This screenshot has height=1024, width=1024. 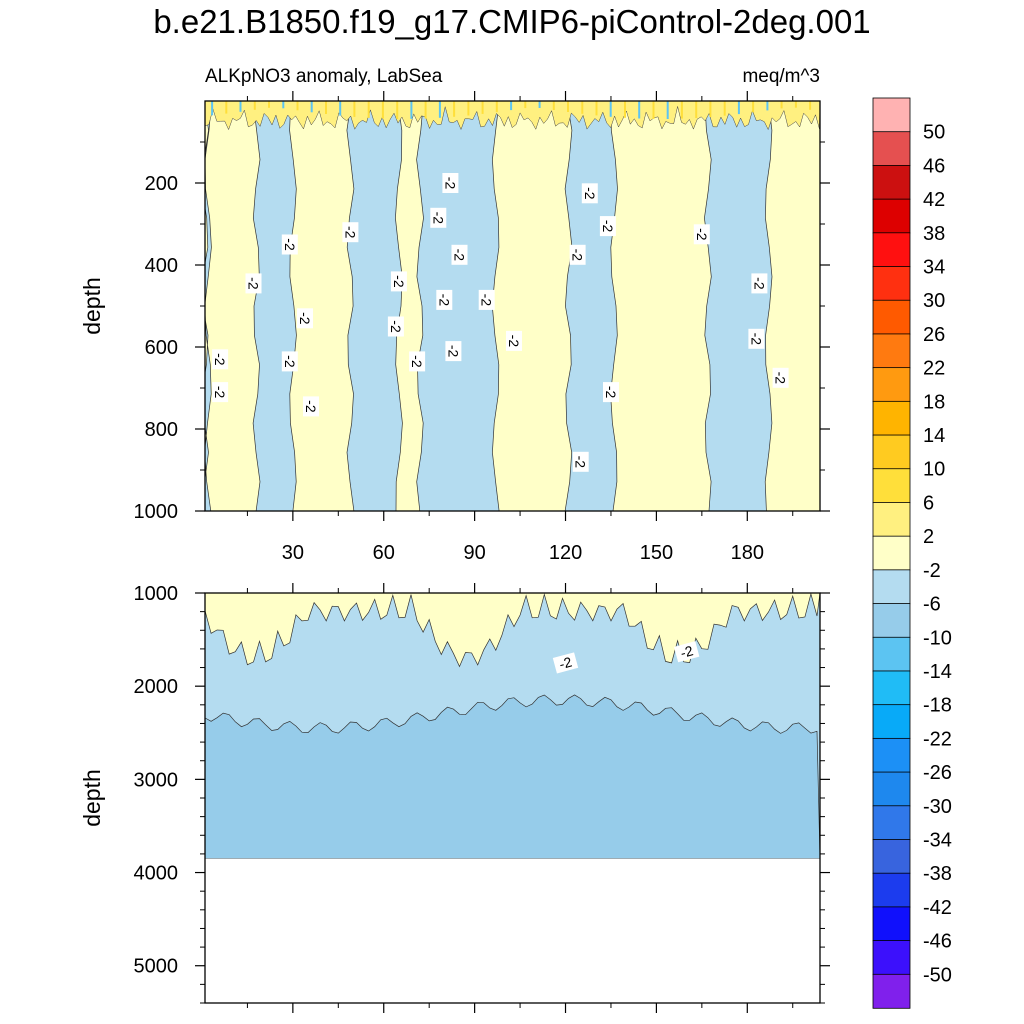 What do you see at coordinates (934, 166) in the screenshot?
I see `colorbar-label: 46` at bounding box center [934, 166].